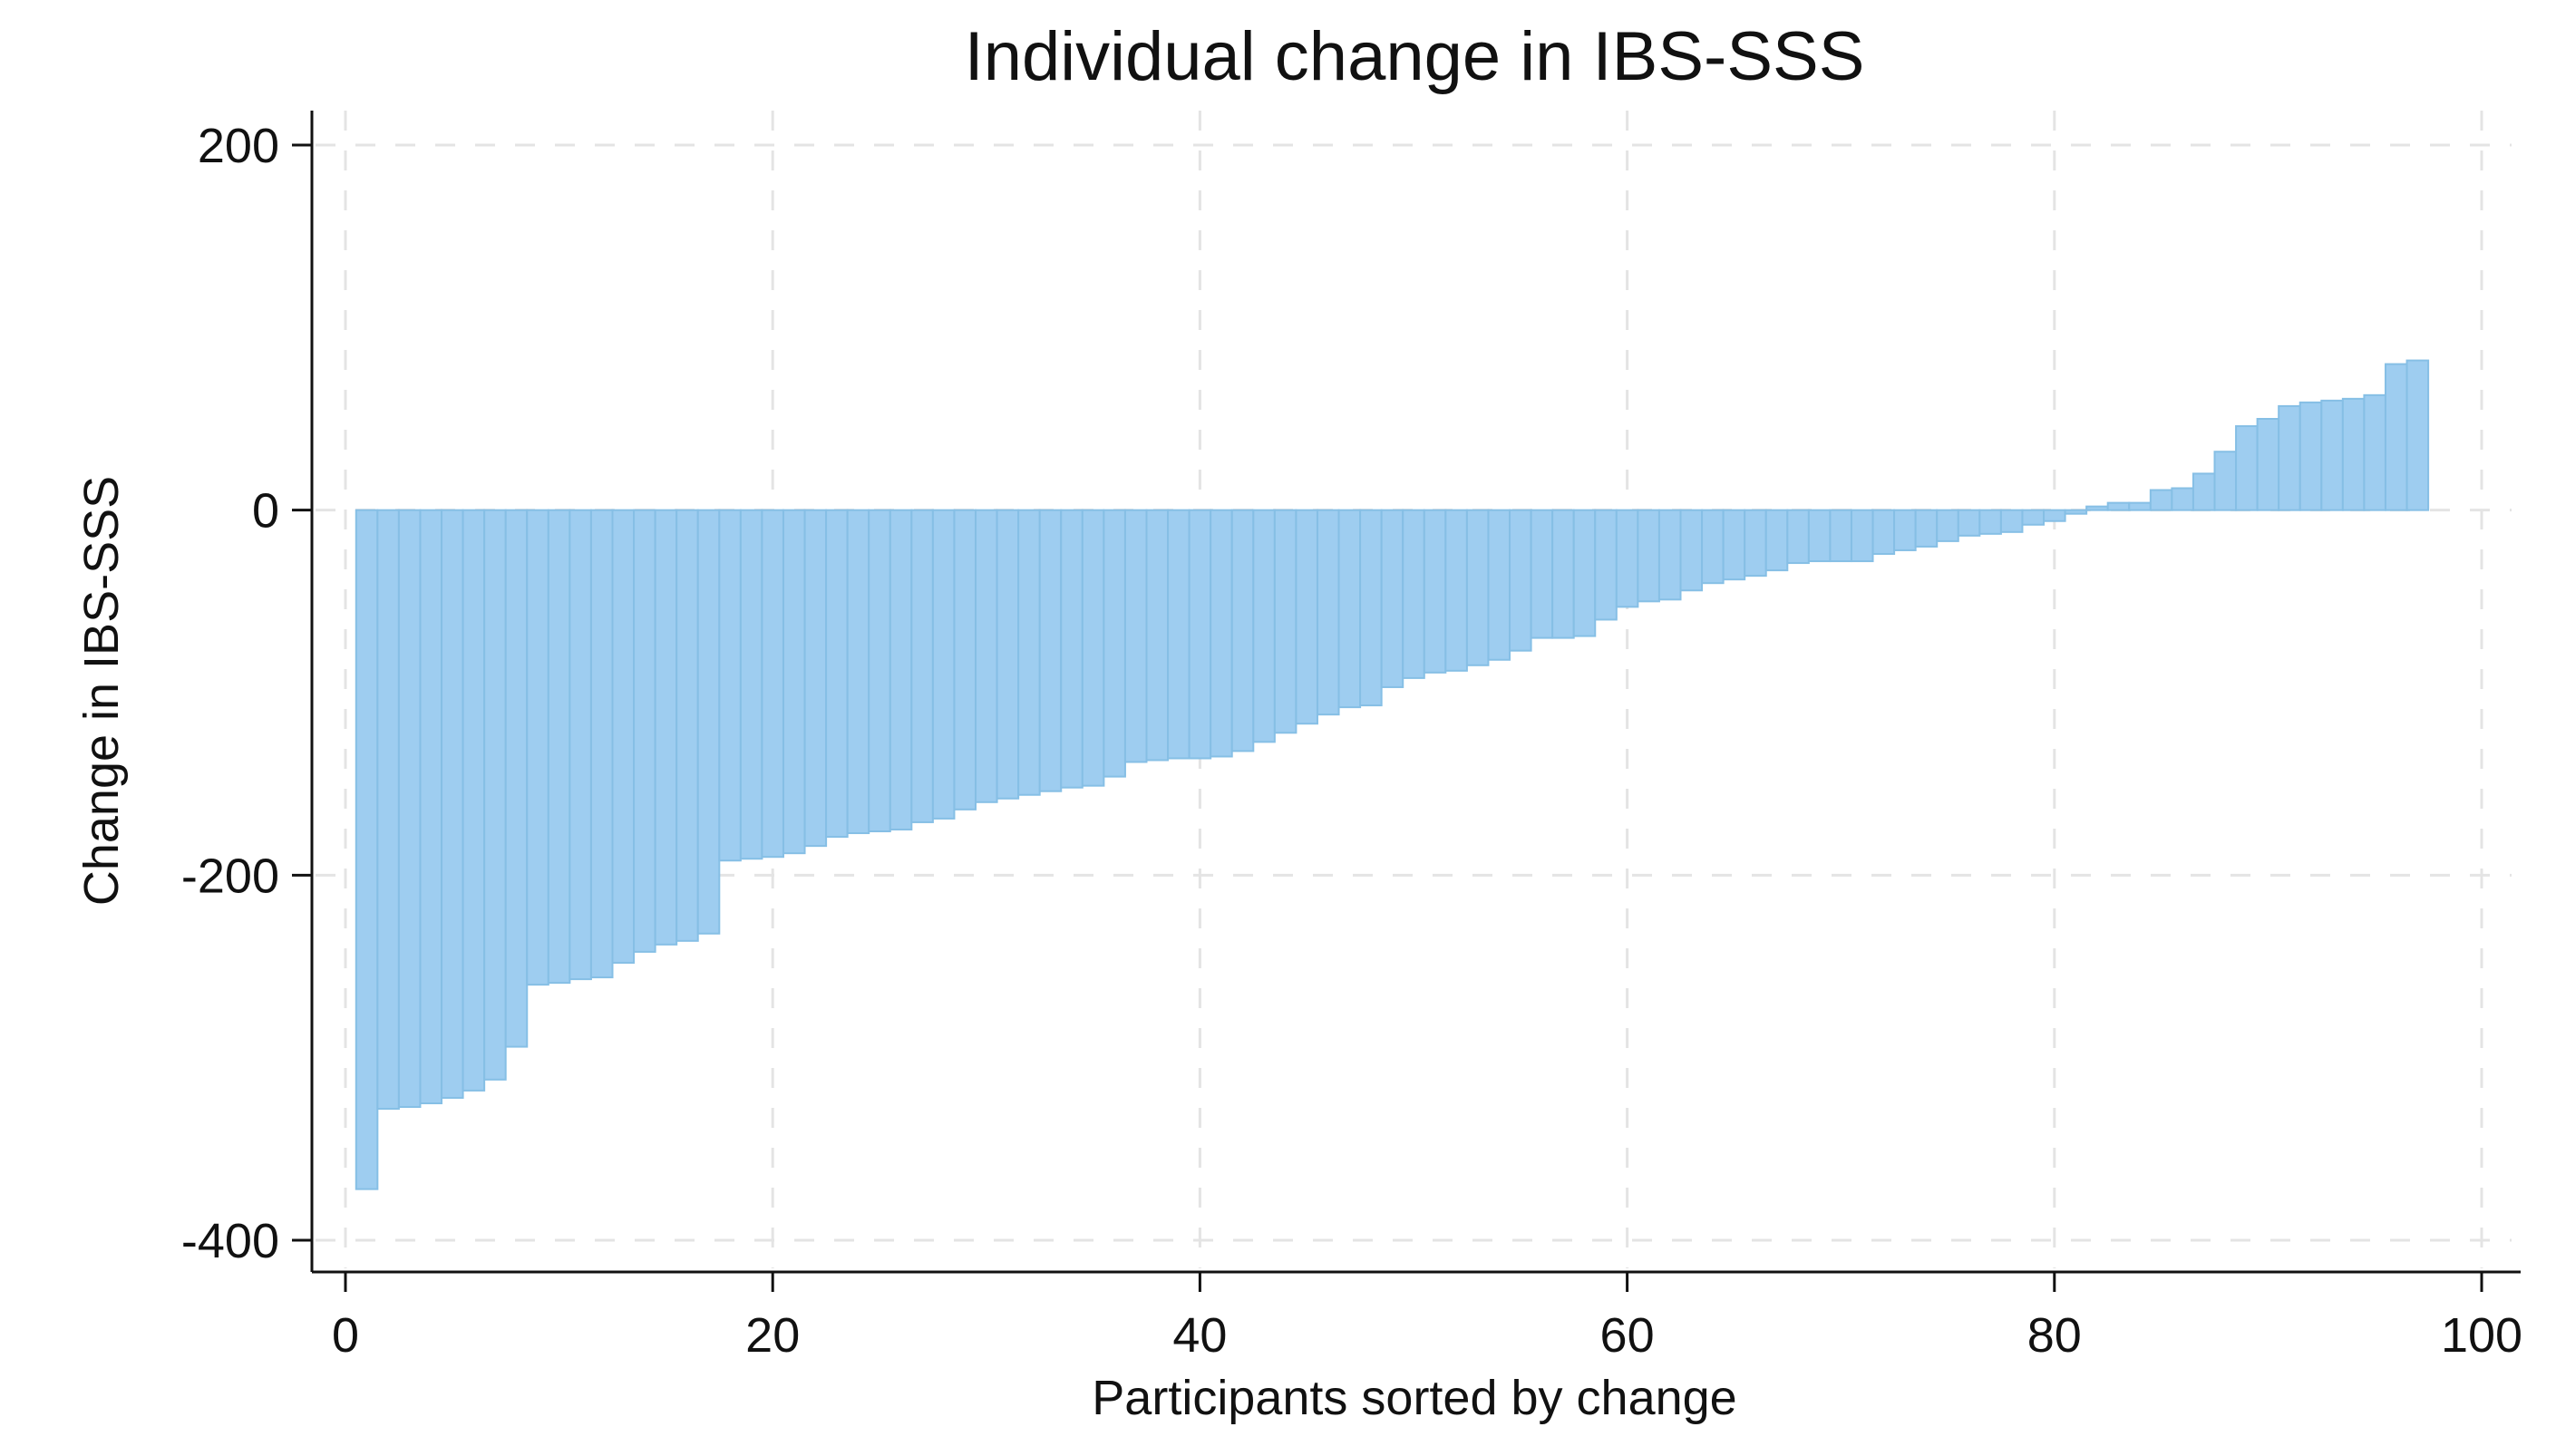 The image size is (2556, 1456). I want to click on x-axis-label: Participants sorted by change, so click(1414, 1398).